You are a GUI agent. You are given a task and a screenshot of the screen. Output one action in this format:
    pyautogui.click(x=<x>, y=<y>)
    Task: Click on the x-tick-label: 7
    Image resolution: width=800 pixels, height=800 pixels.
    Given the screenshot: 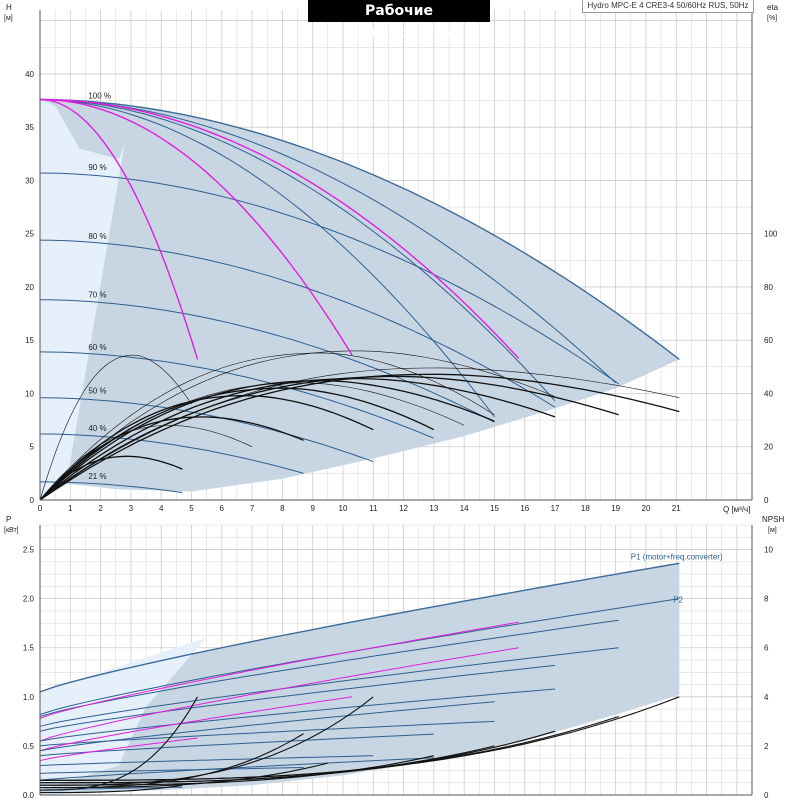 What is the action you would take?
    pyautogui.click(x=252, y=508)
    